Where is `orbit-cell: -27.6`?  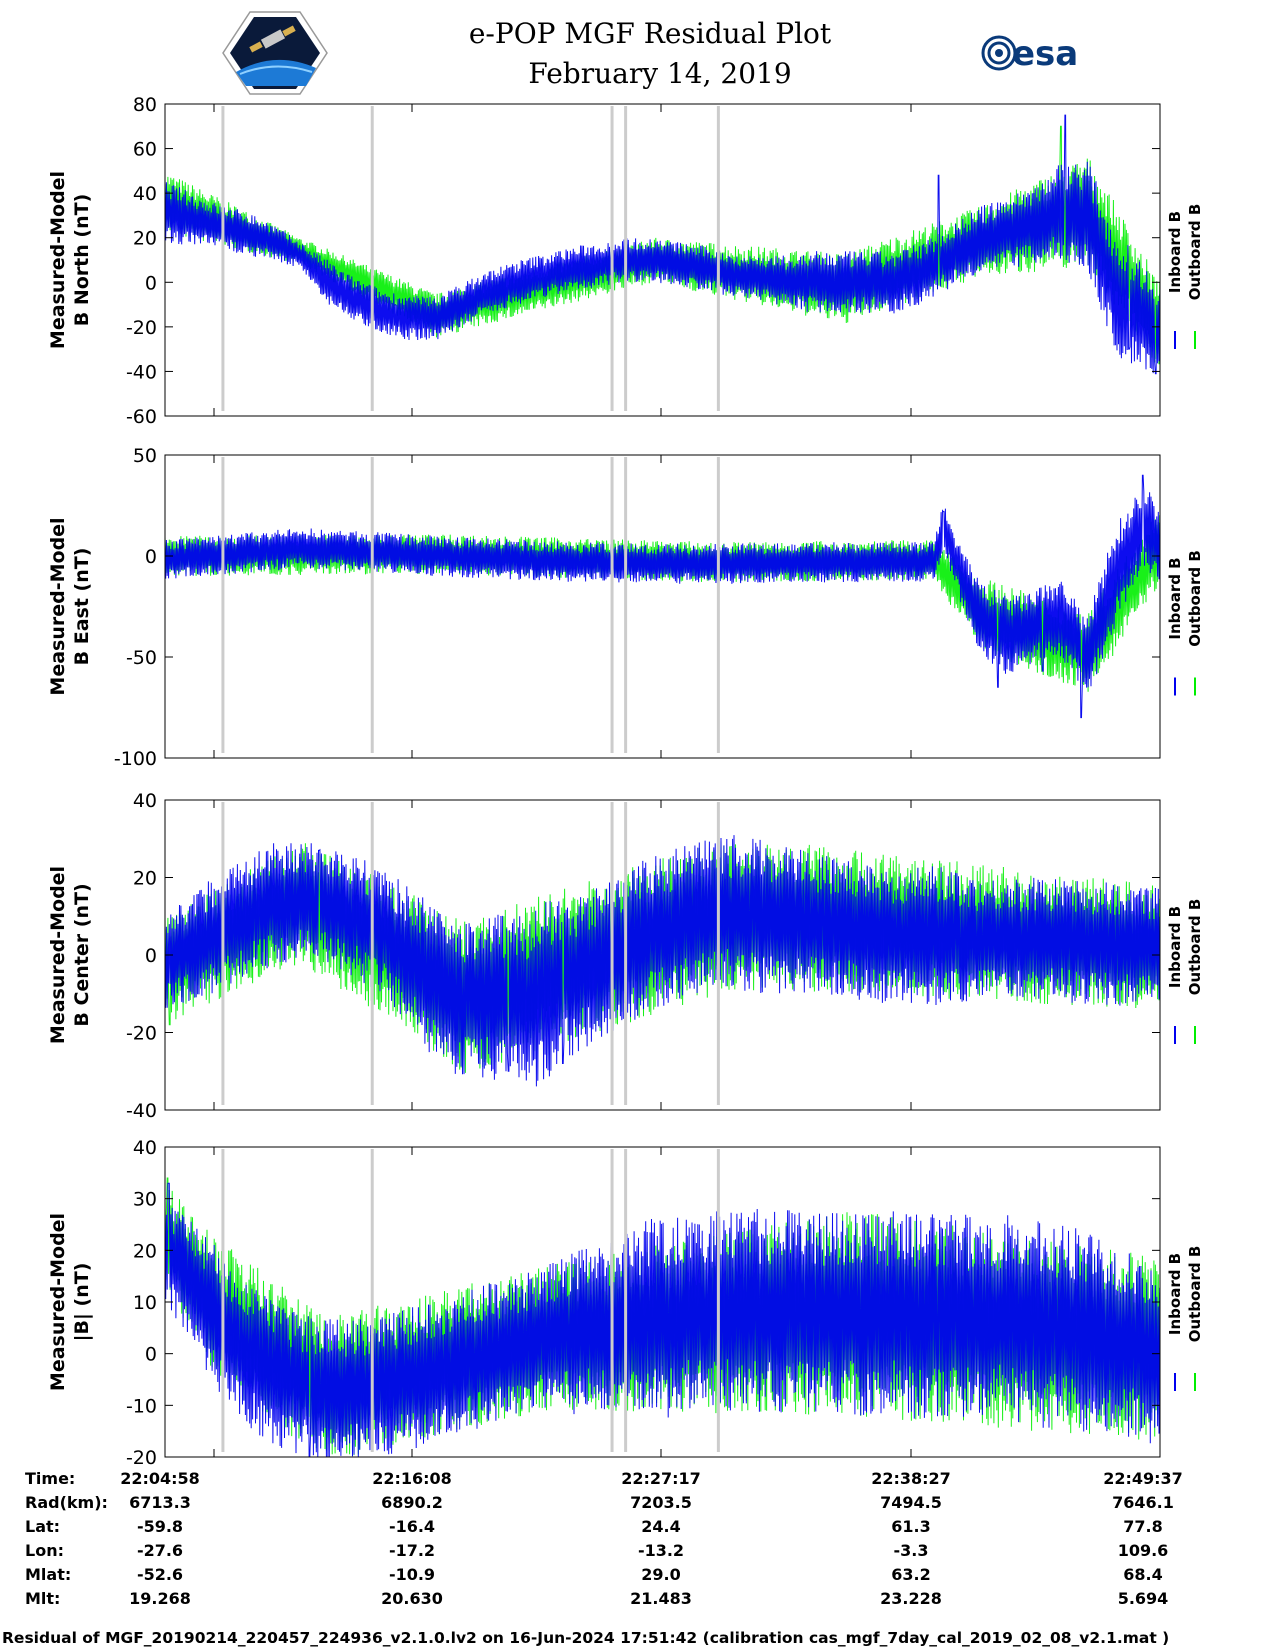
orbit-cell: -27.6 is located at coordinates (160, 1550).